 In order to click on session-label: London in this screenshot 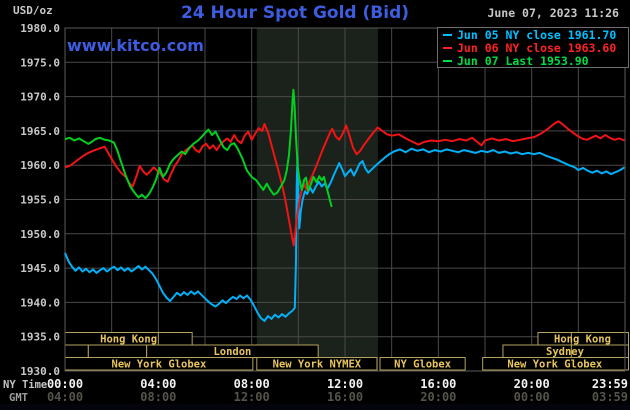, I will do `click(232, 352)`.